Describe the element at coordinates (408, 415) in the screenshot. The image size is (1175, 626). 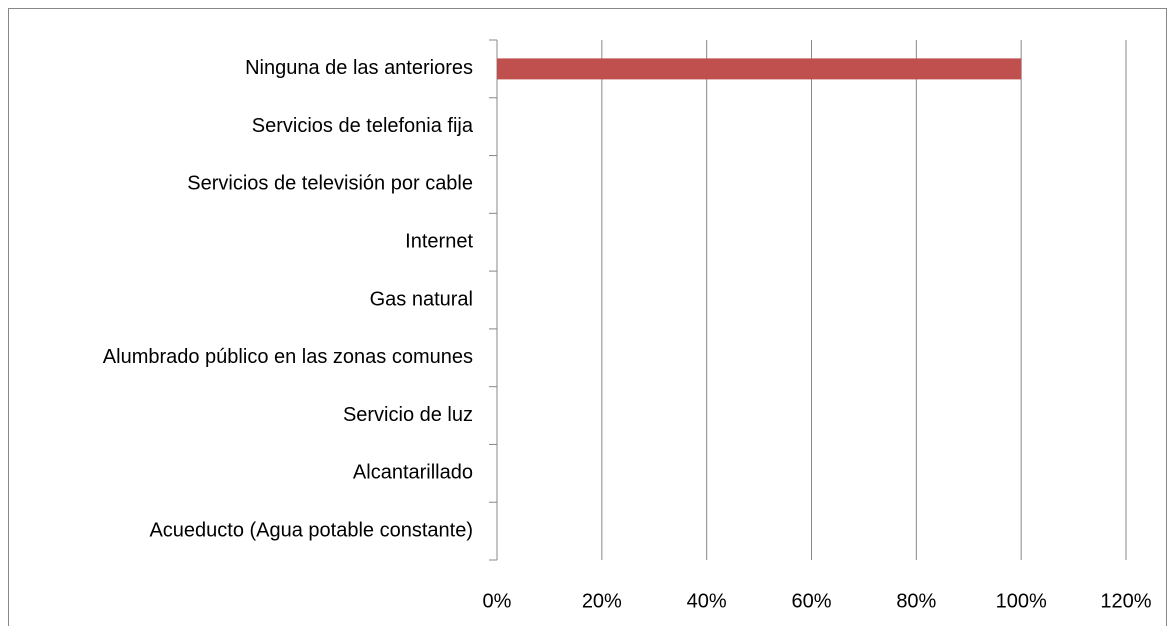
I see `y-tick-label: Servicio de luz` at that location.